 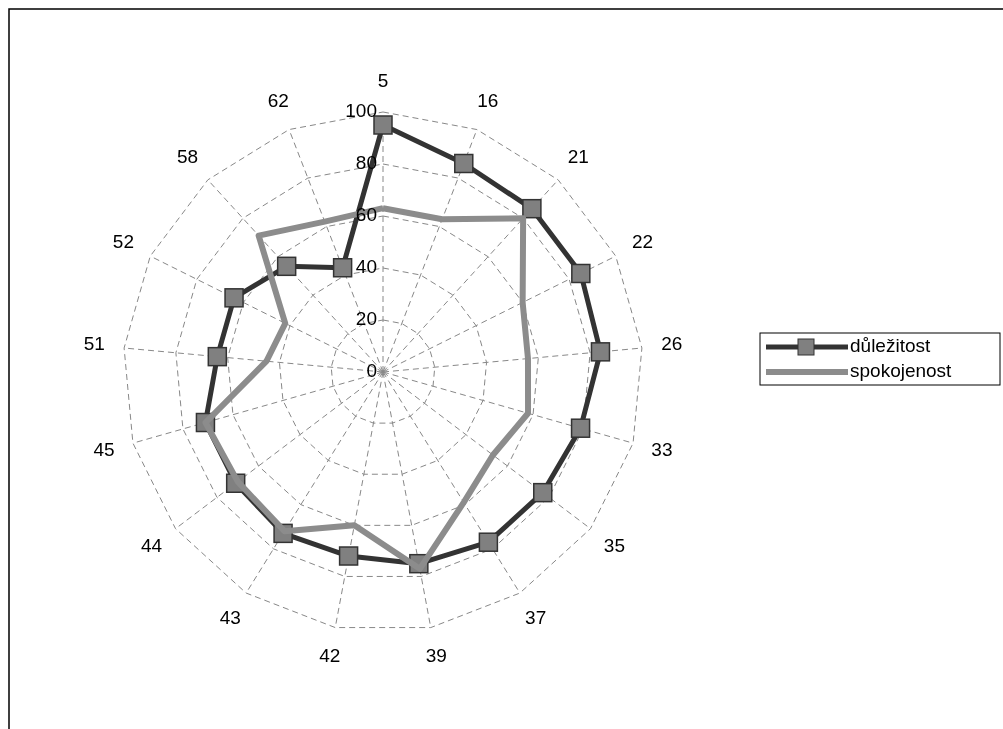 What do you see at coordinates (672, 344) in the screenshot?
I see `spoke-label: 26` at bounding box center [672, 344].